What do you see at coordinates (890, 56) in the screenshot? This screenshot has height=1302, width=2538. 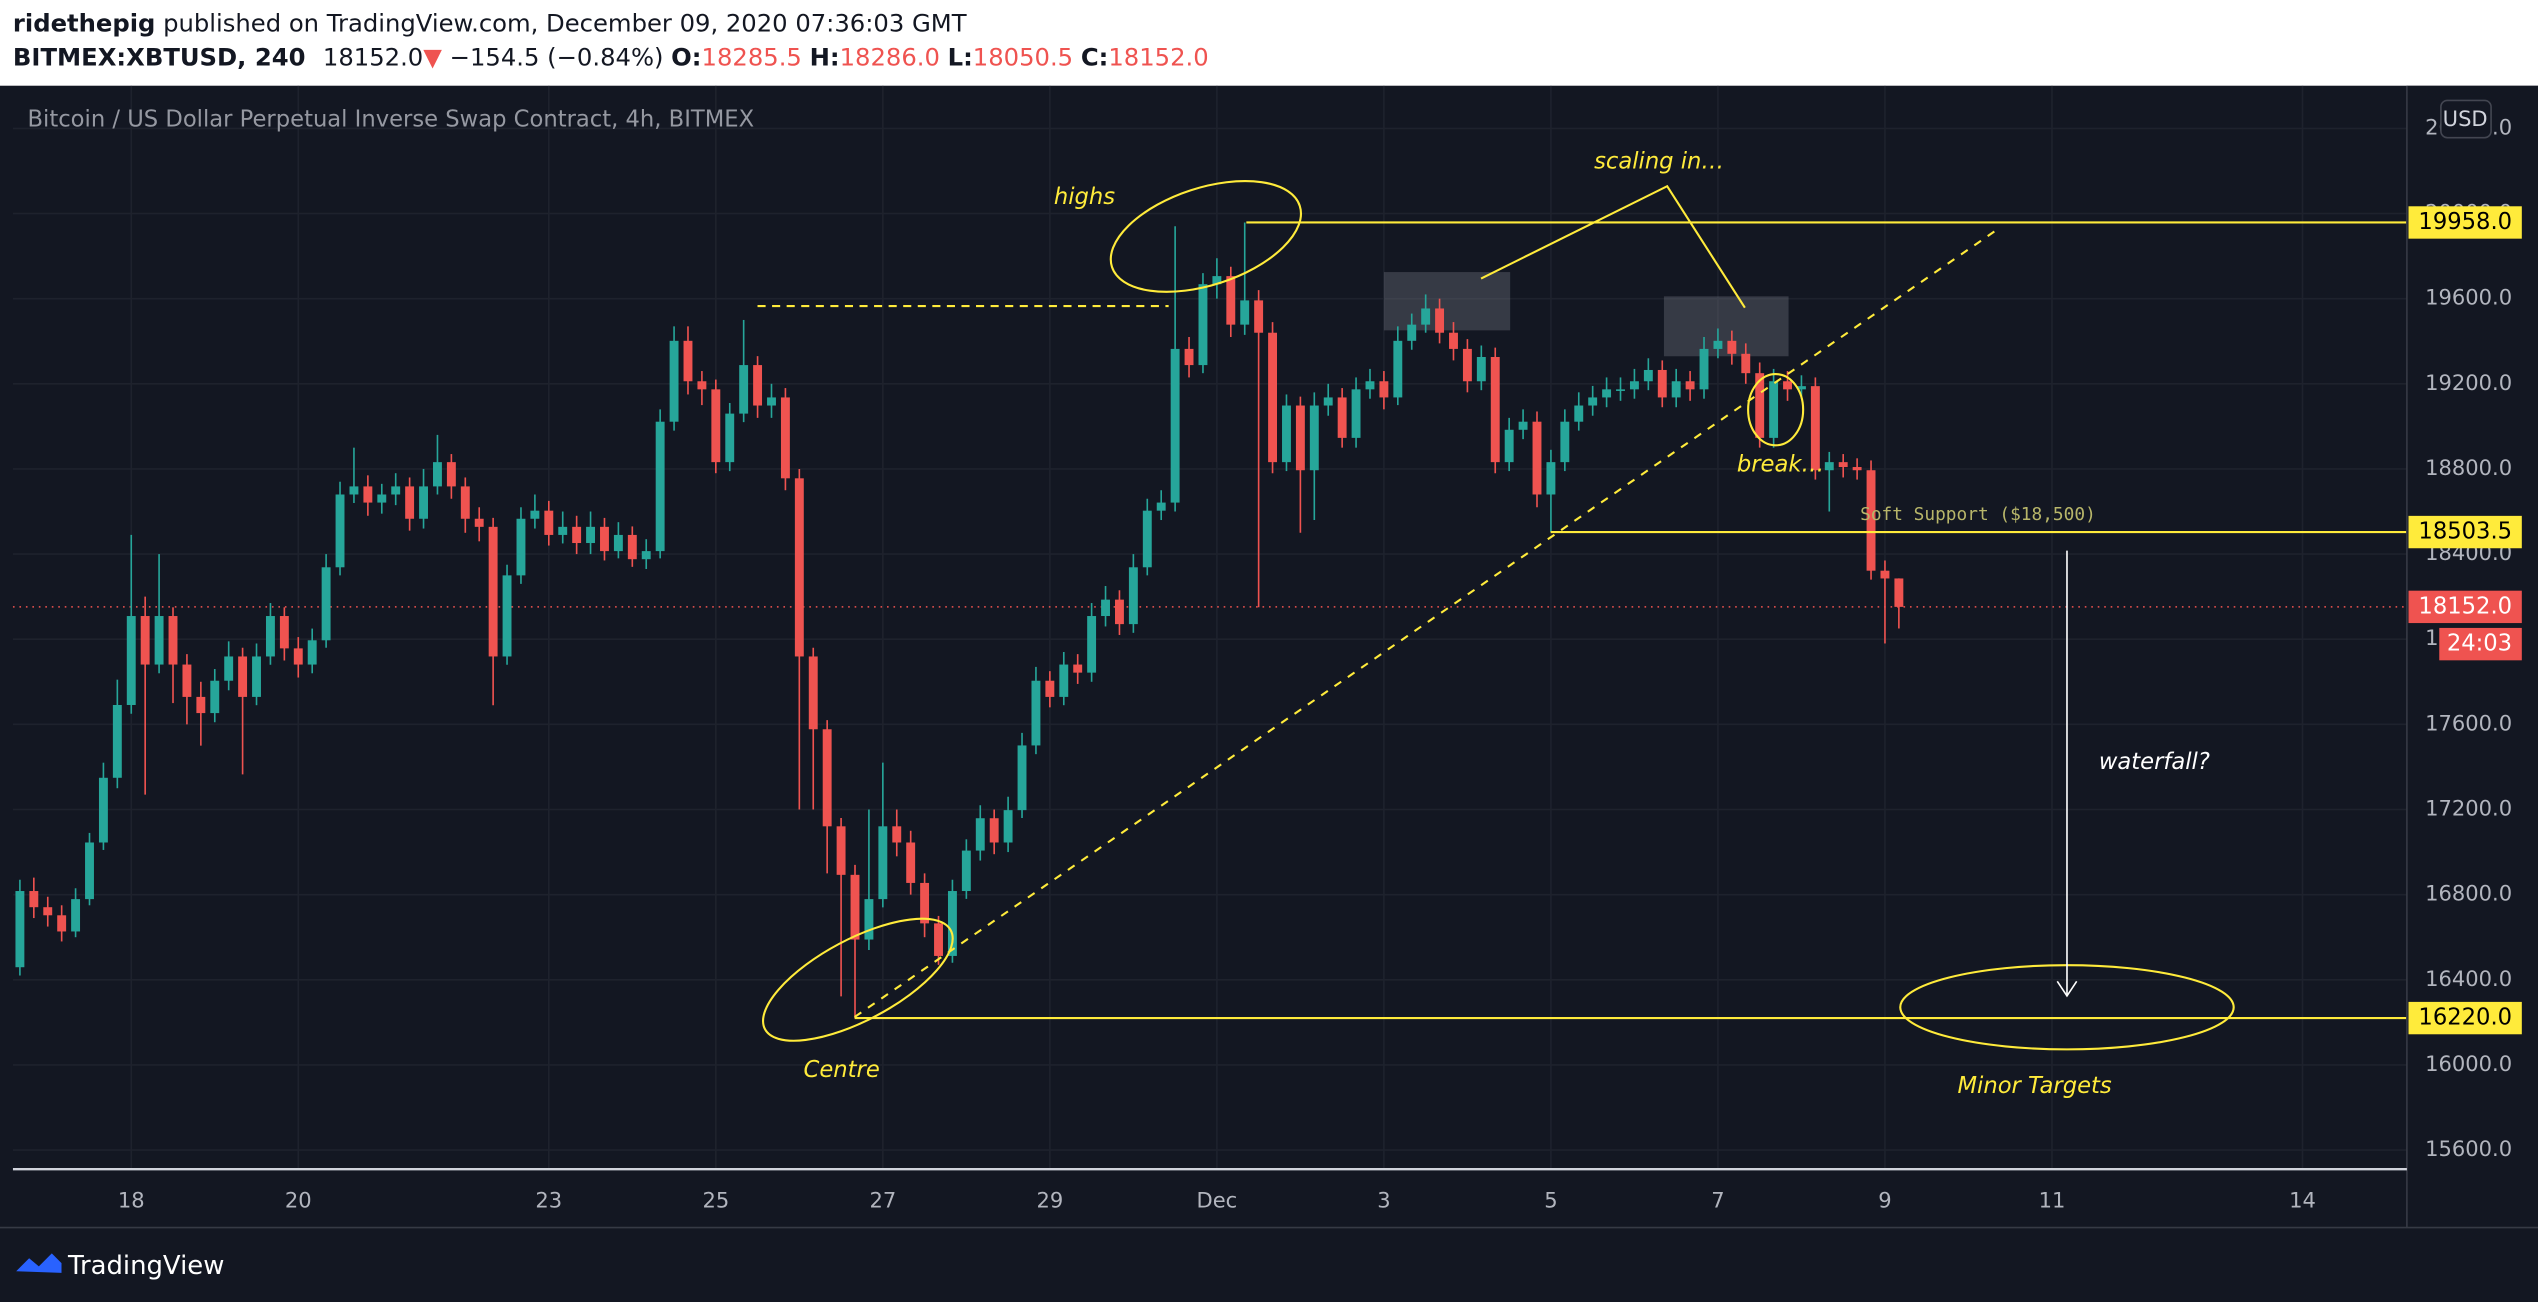 I see `ohlc-value: 18286.0` at bounding box center [890, 56].